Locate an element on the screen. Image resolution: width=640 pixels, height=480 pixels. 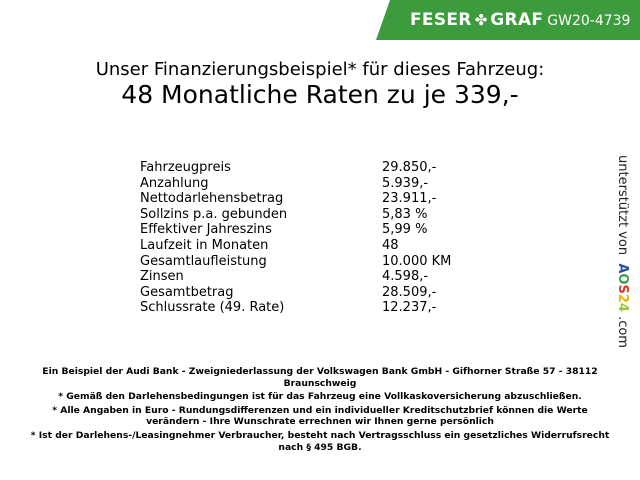
row-value: 28.509,- is located at coordinates (409, 292).